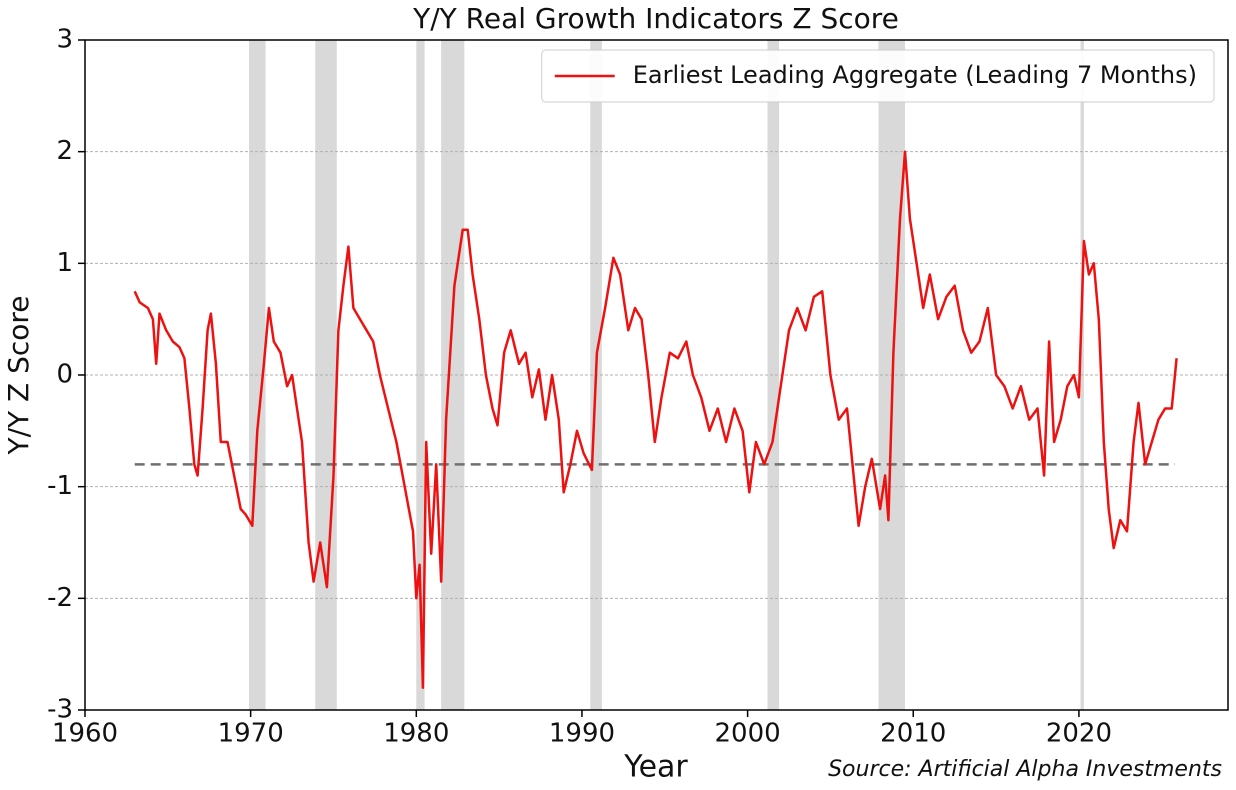 The image size is (1236, 790). Describe the element at coordinates (60, 486) in the screenshot. I see `y-tick-label: -1` at that location.